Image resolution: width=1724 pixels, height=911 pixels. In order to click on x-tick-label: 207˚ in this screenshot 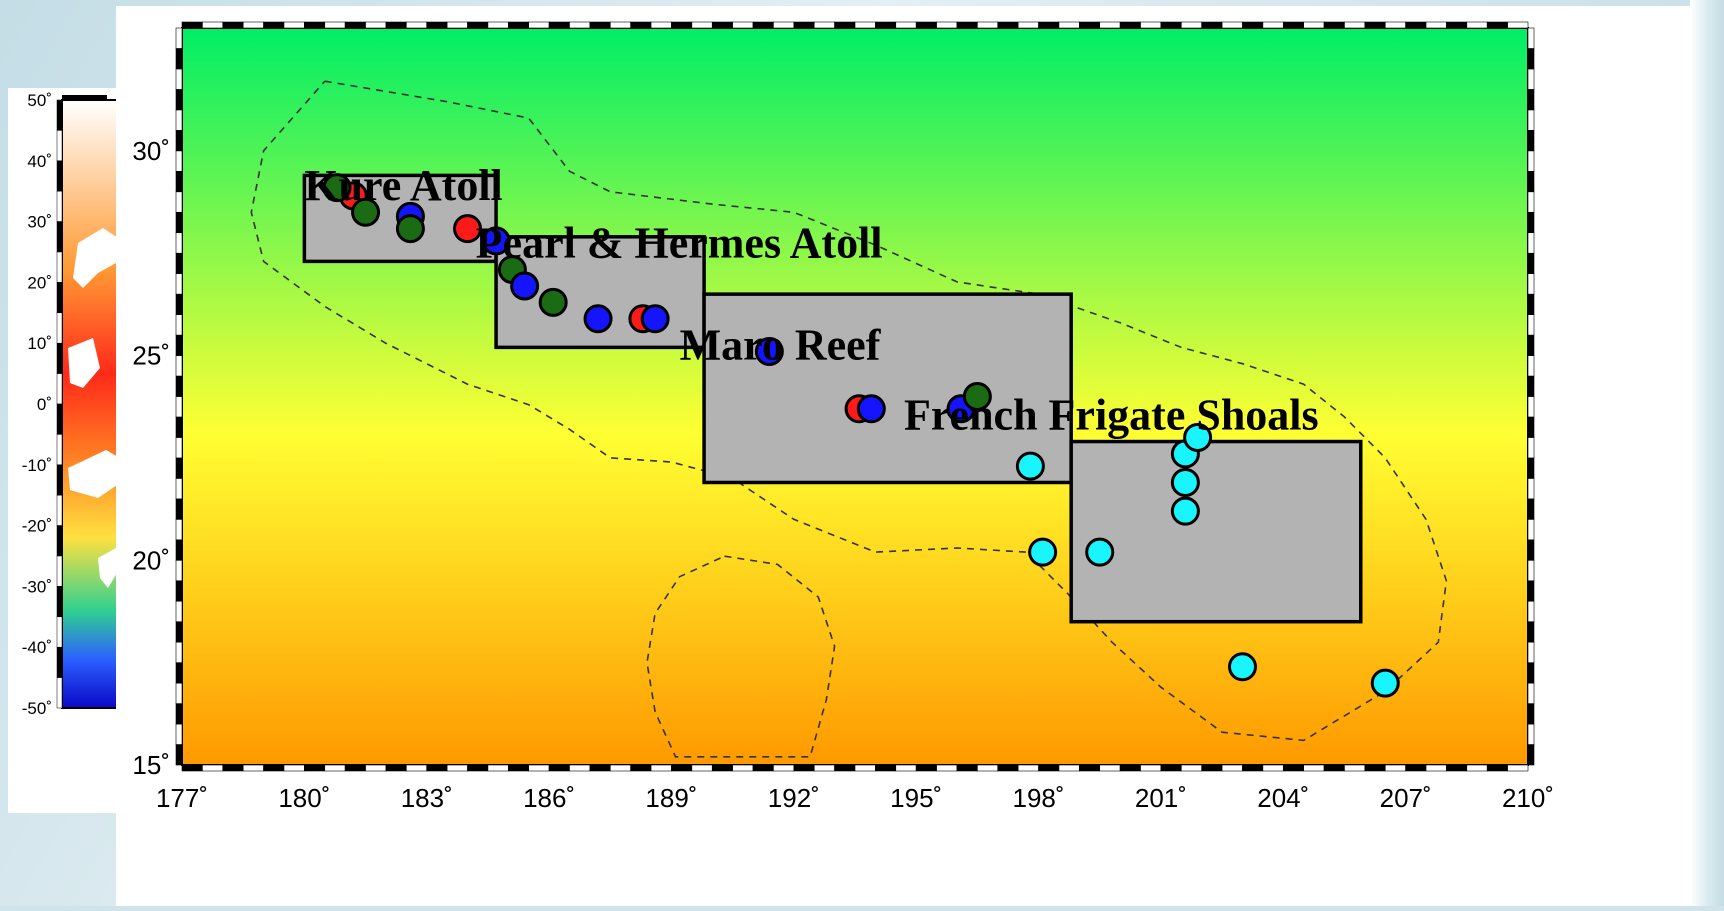, I will do `click(1406, 798)`.